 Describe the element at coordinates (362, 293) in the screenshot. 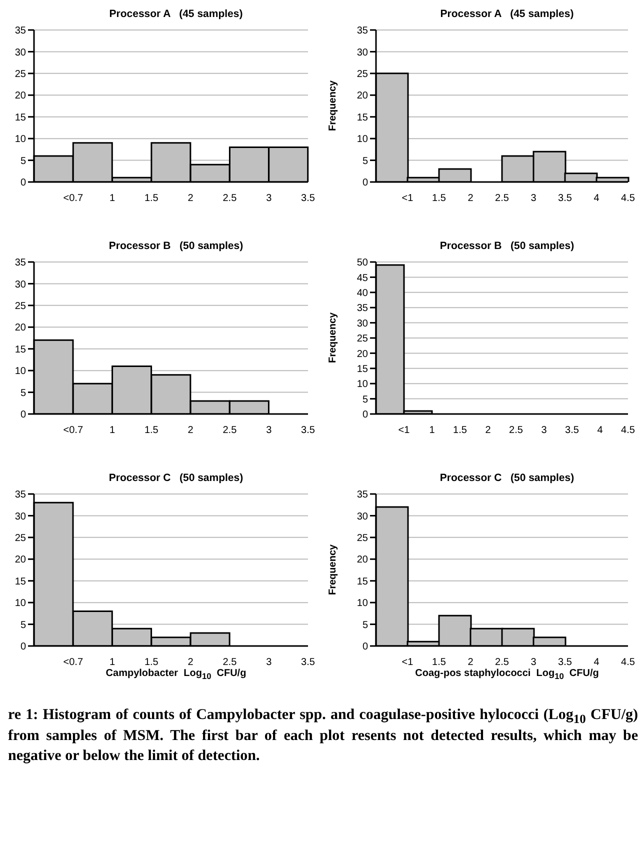

I see `y-tick-label: 40` at that location.